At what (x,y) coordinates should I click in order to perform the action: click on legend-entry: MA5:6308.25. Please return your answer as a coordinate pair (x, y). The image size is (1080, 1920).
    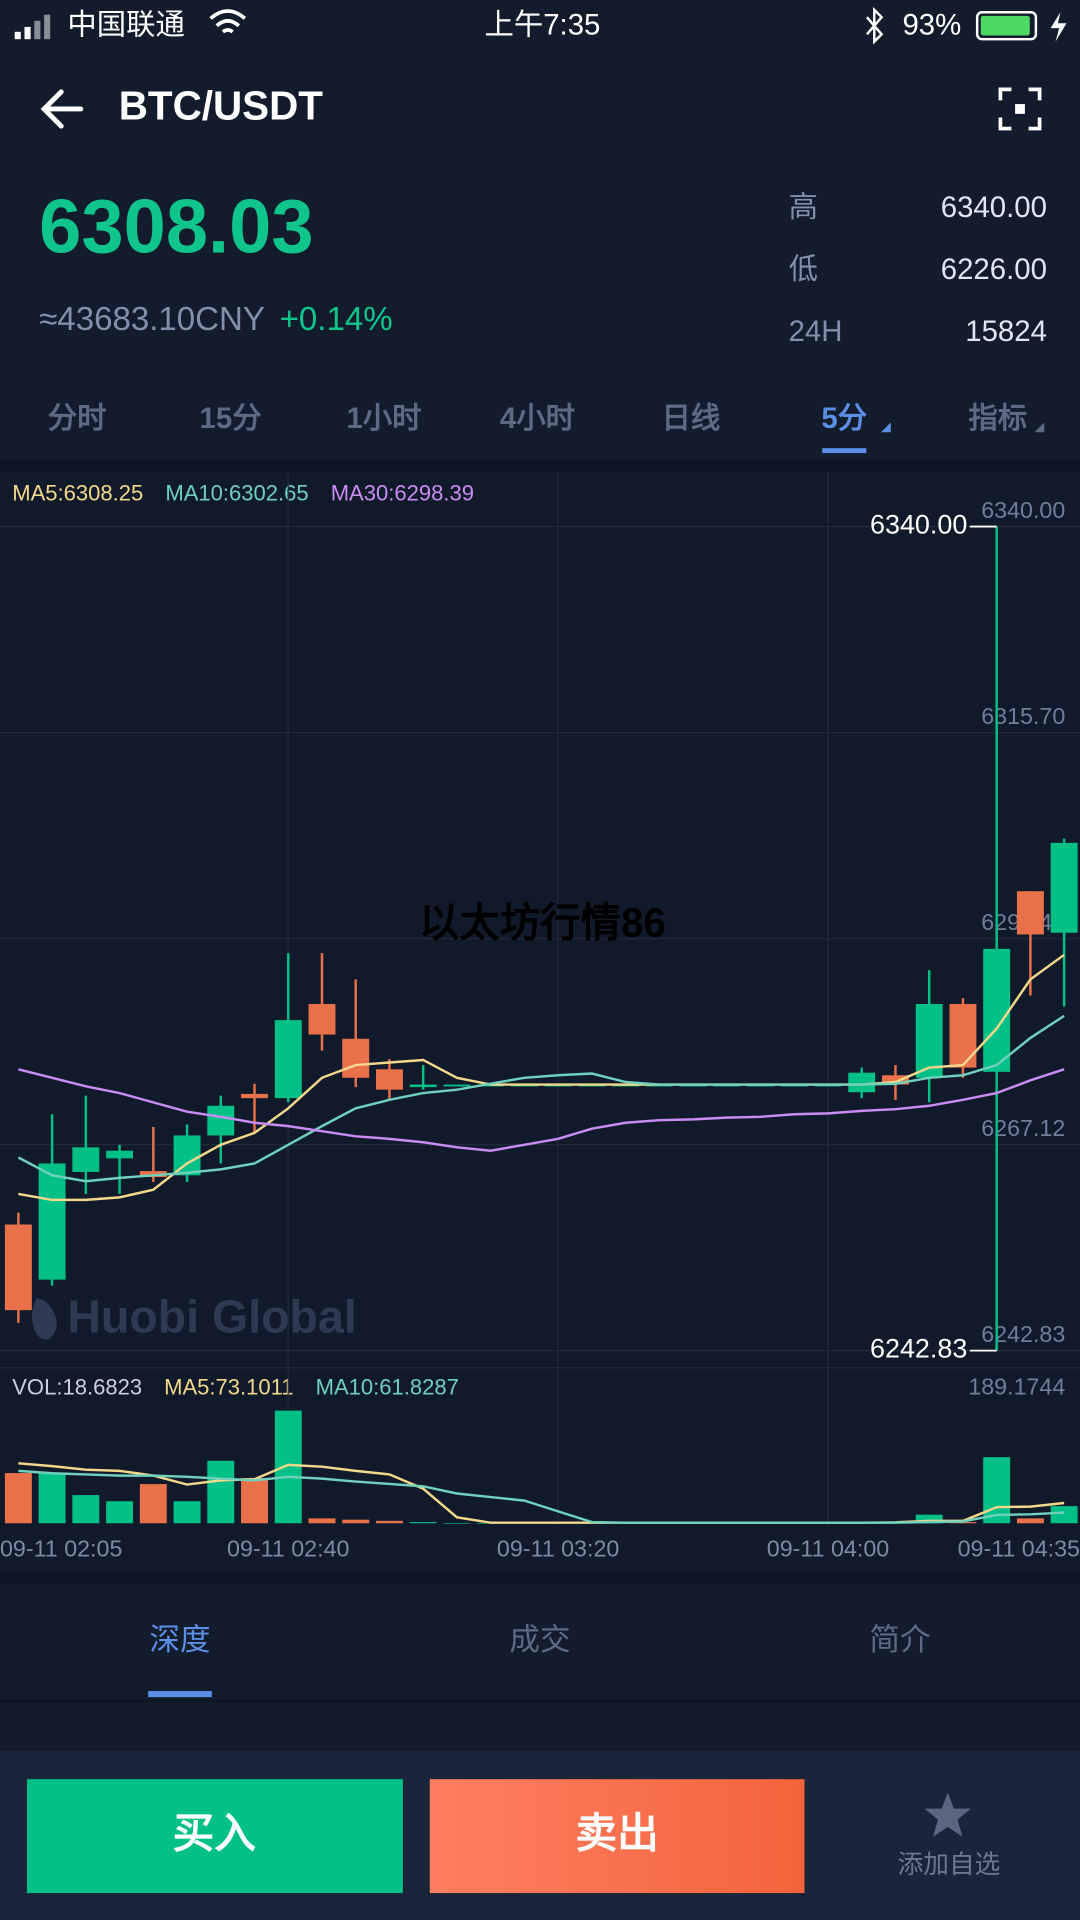
    Looking at the image, I should click on (77, 493).